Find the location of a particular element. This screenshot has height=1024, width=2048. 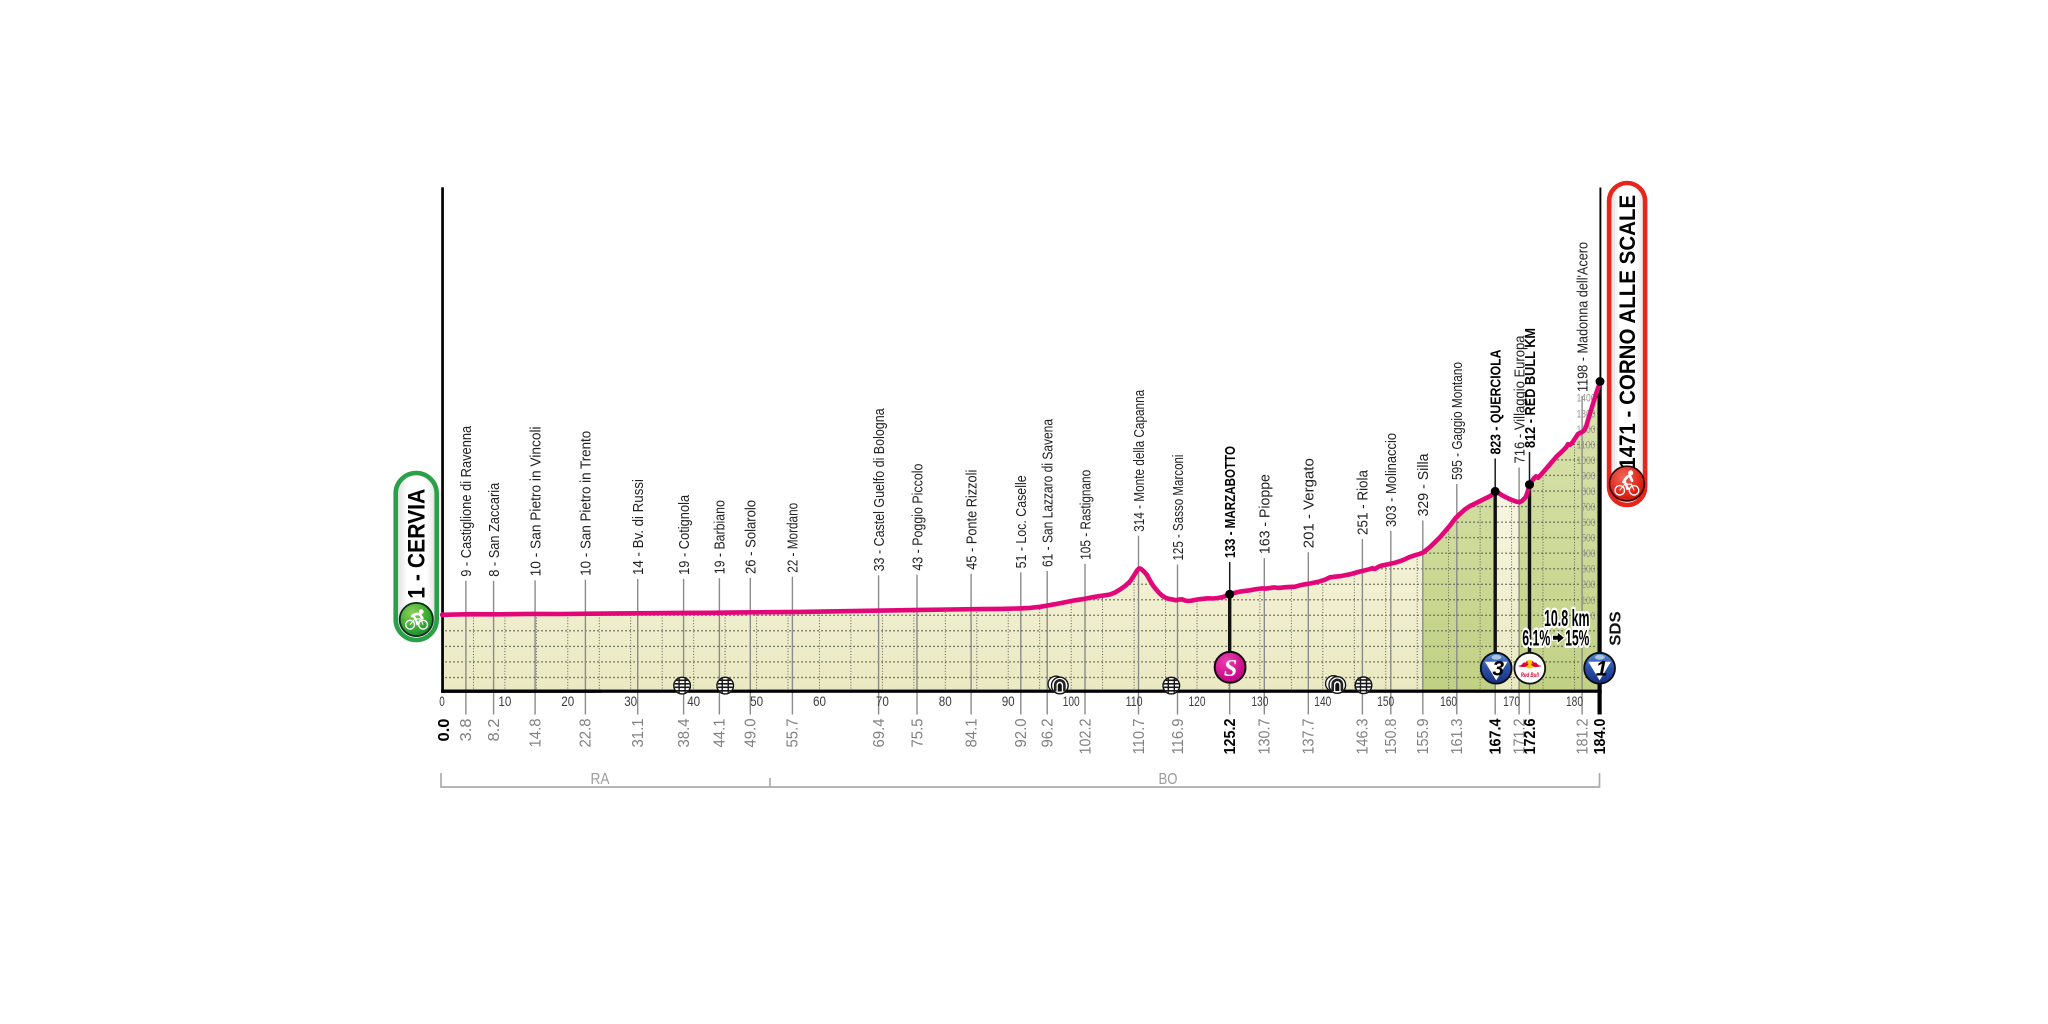

svg-text: 150 is located at coordinates (1385, 701).